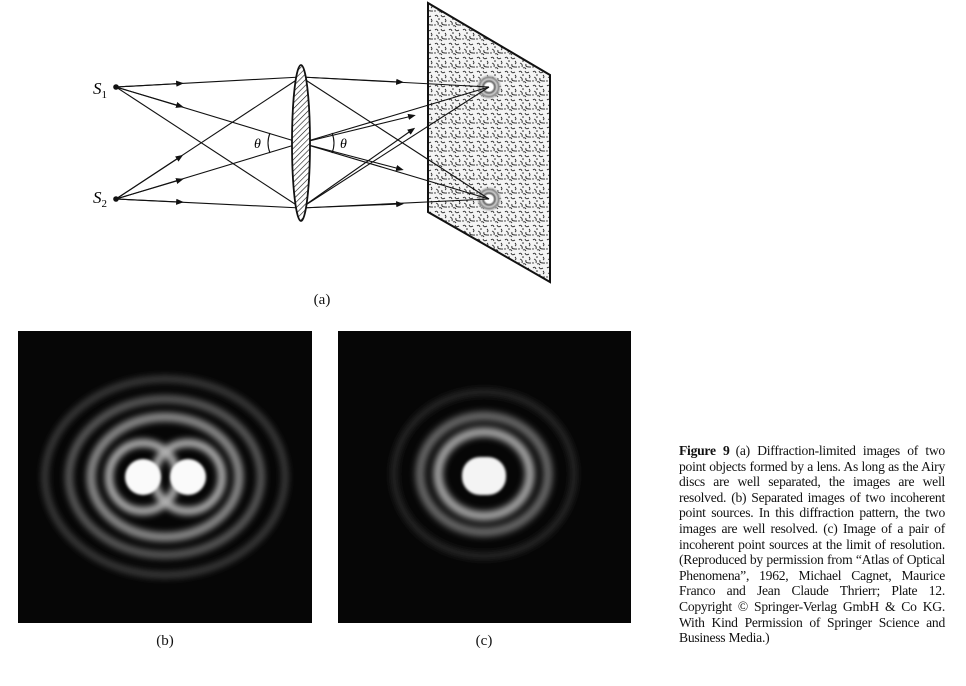  Describe the element at coordinates (116, 199) in the screenshot. I see `source-2-dot` at that location.